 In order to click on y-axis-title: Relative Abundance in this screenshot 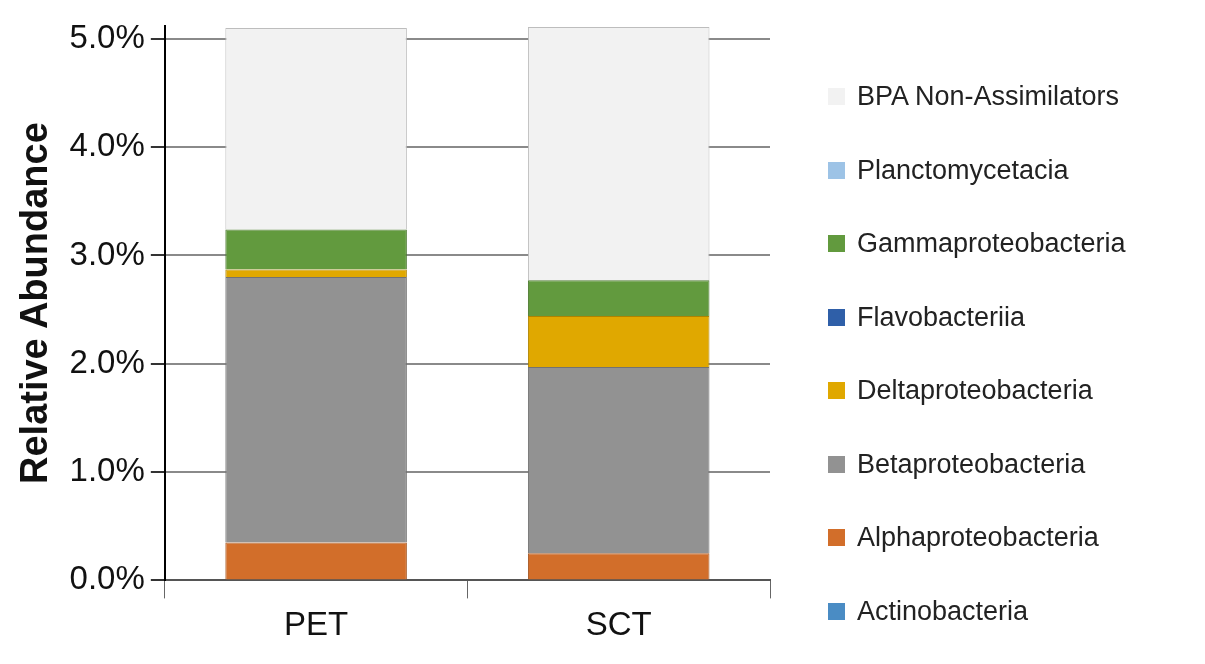, I will do `click(34, 303)`.